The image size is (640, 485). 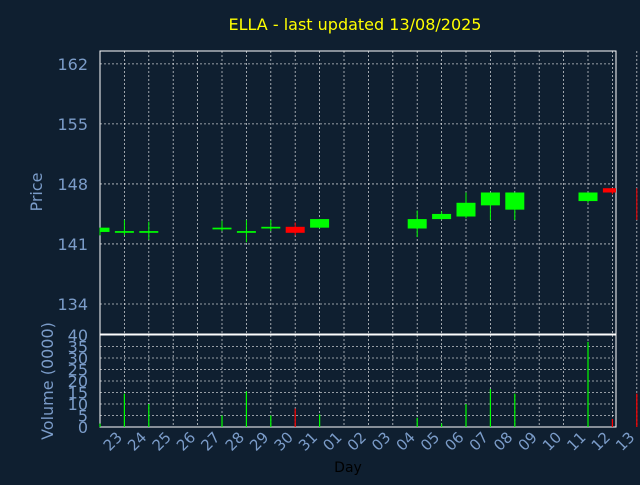 I want to click on x-tick-label: 11, so click(x=576, y=441).